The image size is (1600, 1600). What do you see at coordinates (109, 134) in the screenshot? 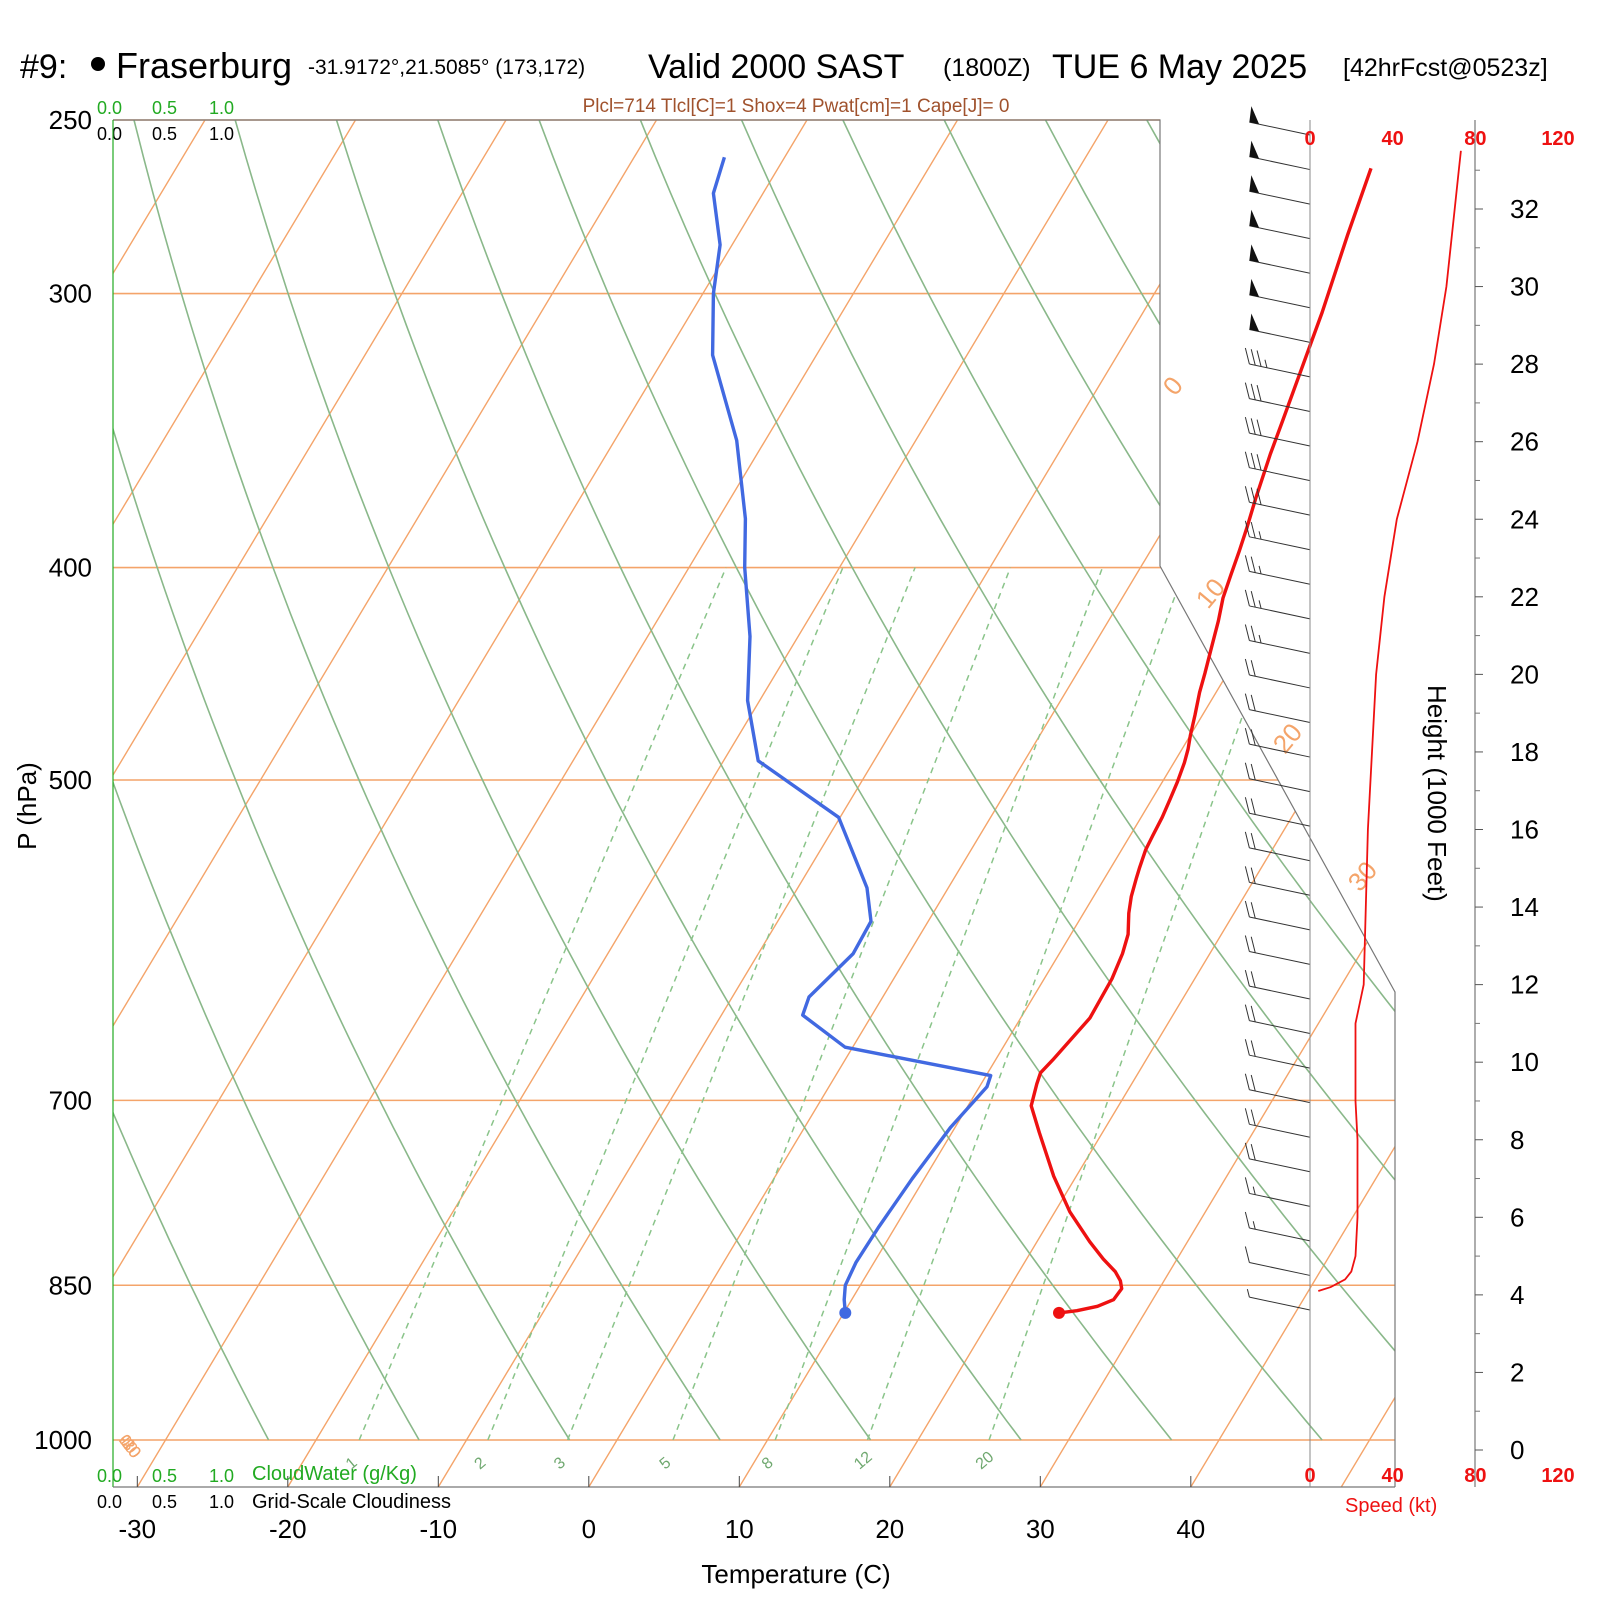
I see `cloudiness-tick: 0.0` at bounding box center [109, 134].